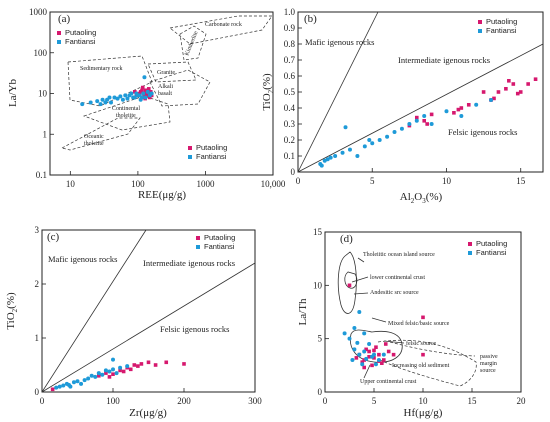 This screenshot has height=422, width=550. I want to click on lead-ocean-island, so click(361, 260).